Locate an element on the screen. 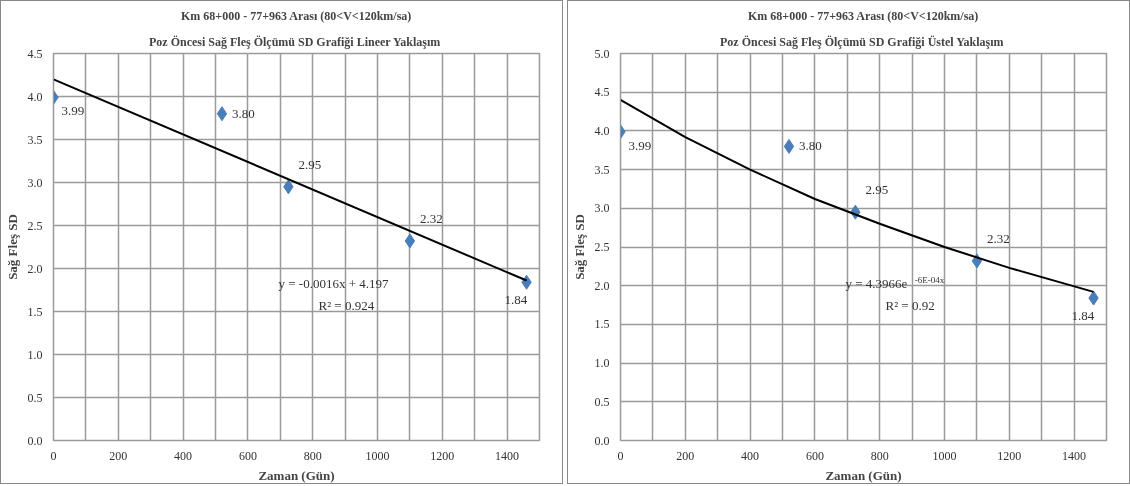 The image size is (1130, 486). annotation: y = -0.0016x + 4.197 is located at coordinates (333, 283).